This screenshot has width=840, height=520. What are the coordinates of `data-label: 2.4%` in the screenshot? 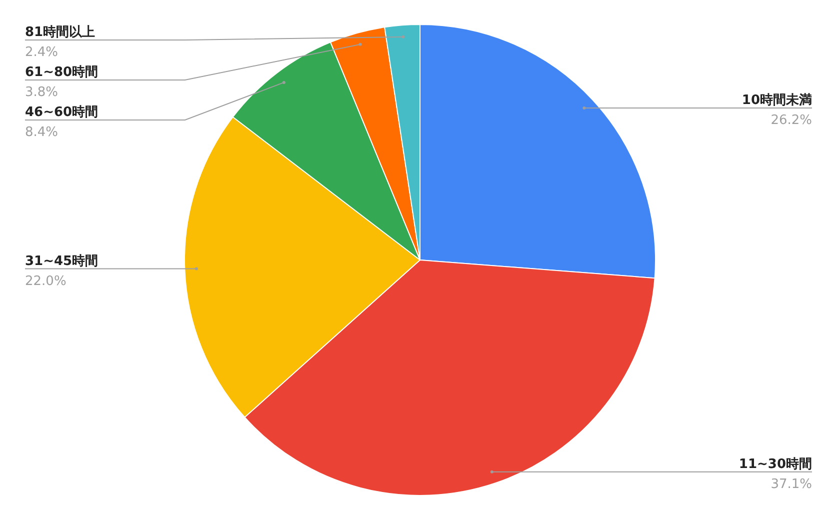 It's located at (41, 52).